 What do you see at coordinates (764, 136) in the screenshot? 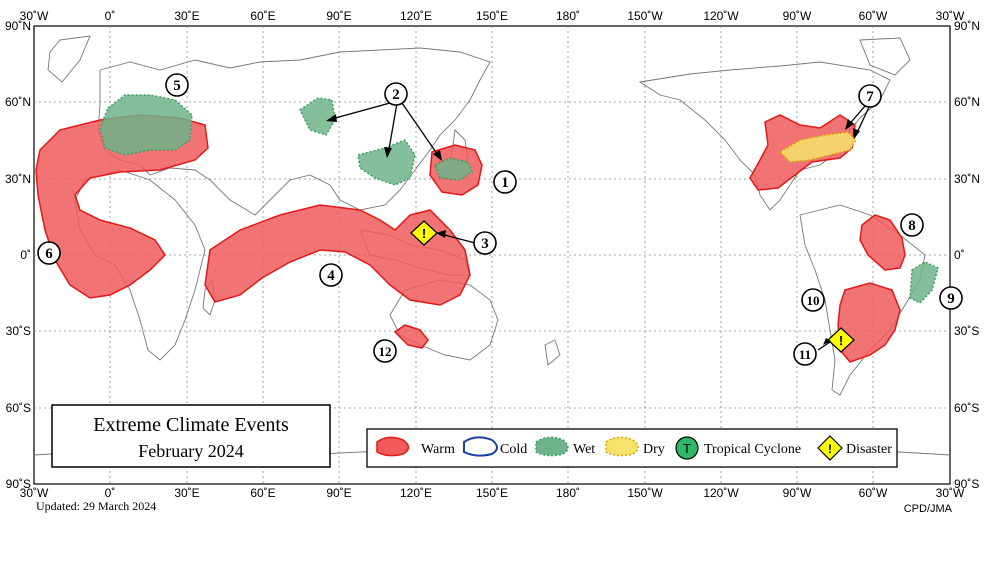
I see `north-america` at bounding box center [764, 136].